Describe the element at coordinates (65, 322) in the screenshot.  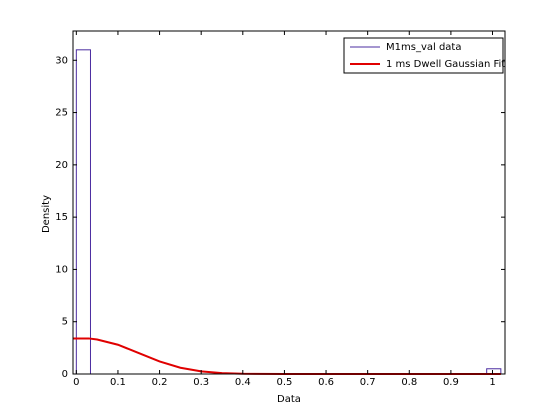
I see `y-tick-label: 5` at that location.